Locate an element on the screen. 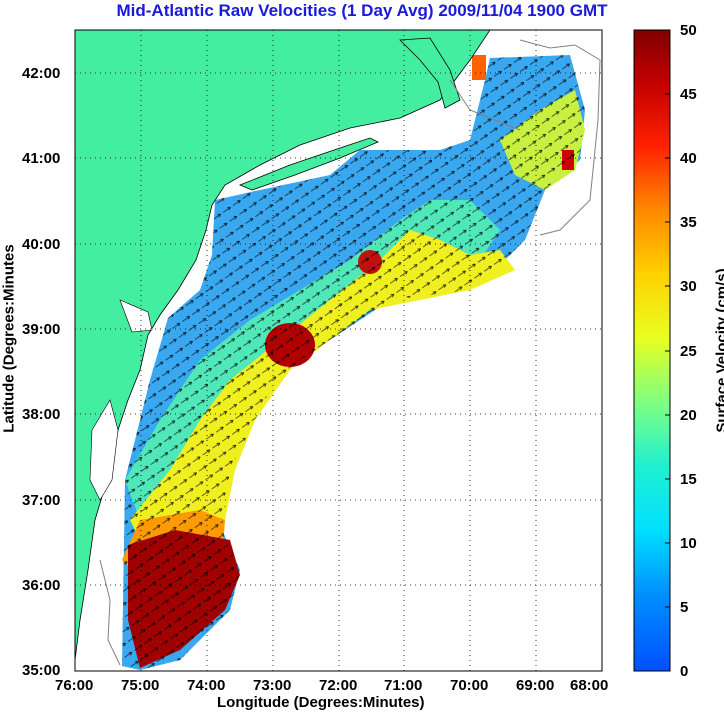  x-tick-label: 71:00 is located at coordinates (403, 685).